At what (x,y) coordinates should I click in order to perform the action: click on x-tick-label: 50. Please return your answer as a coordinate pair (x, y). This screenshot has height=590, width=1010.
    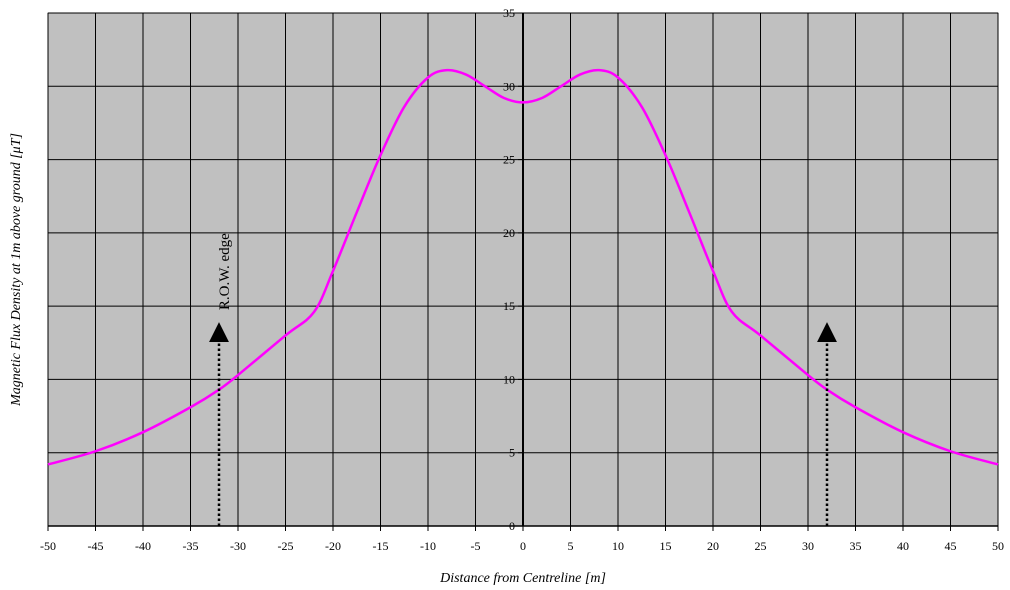
    Looking at the image, I should click on (998, 546).